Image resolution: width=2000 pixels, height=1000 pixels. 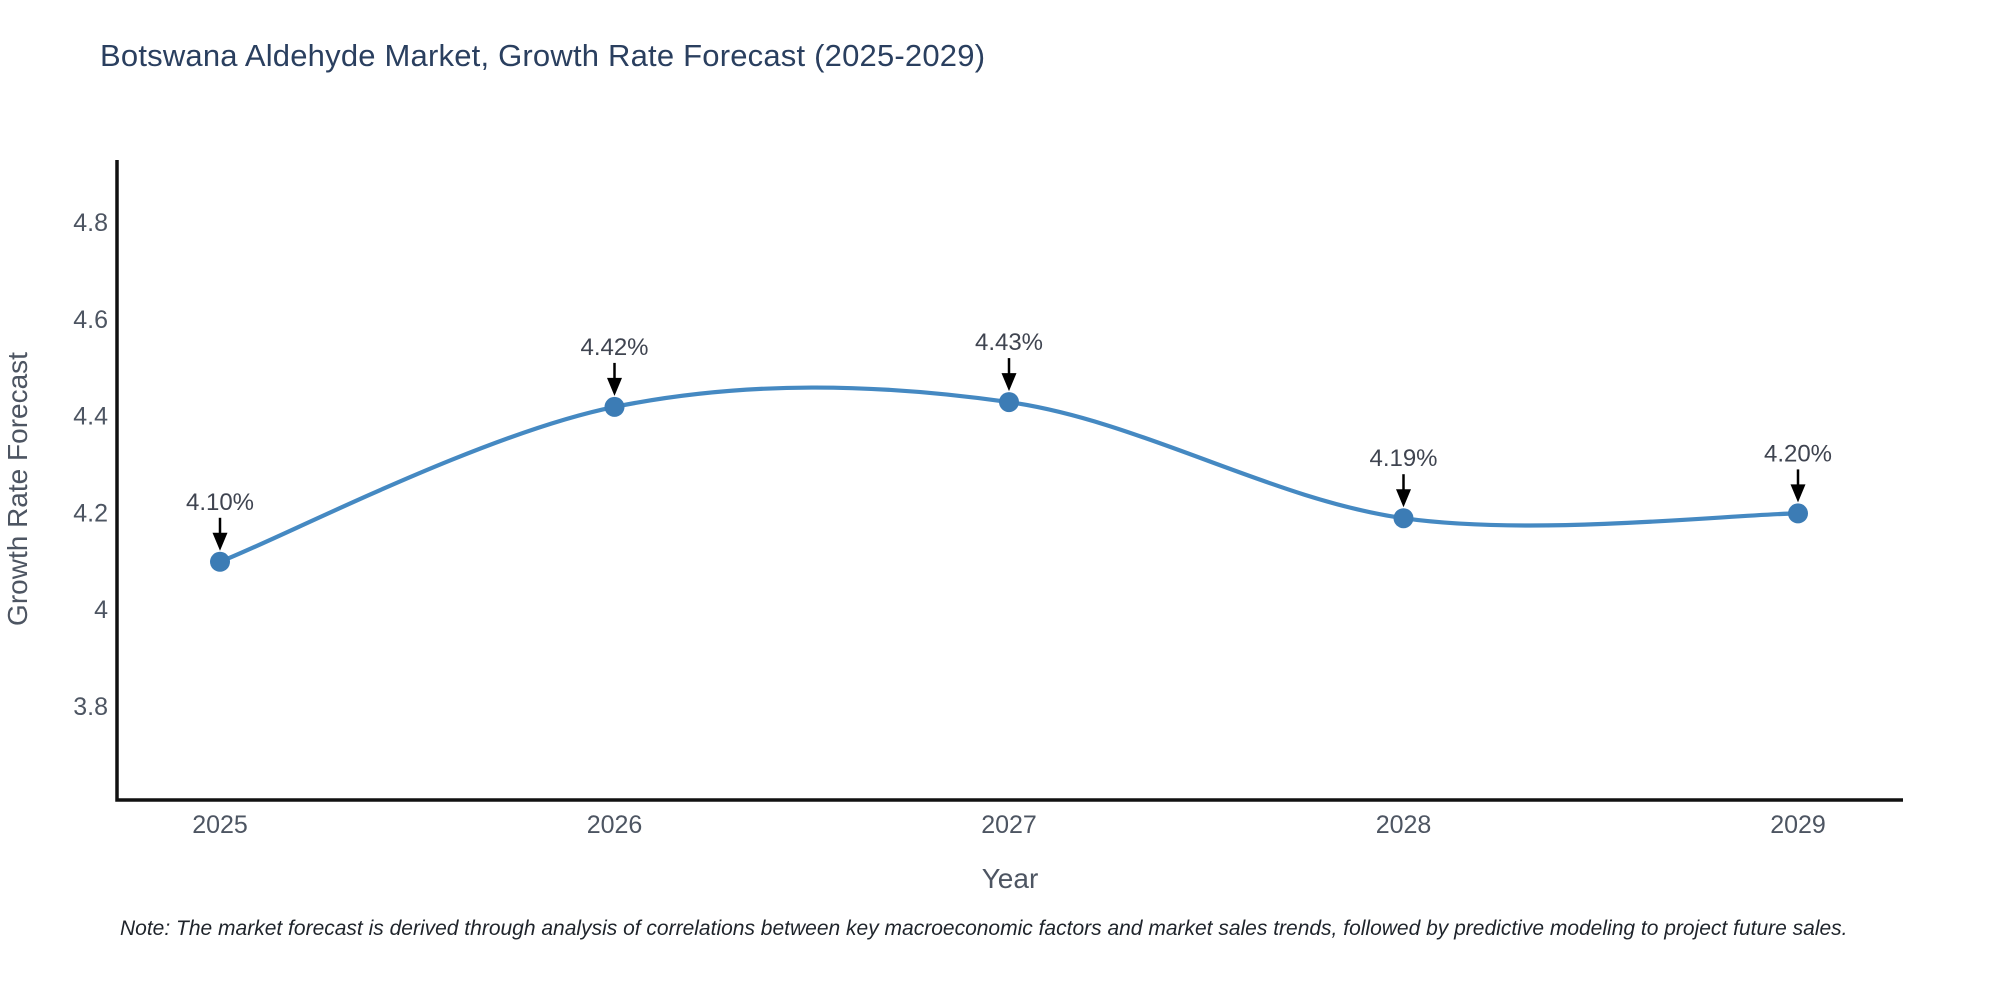 I want to click on x-tick-label: 2027, so click(x=1009, y=825).